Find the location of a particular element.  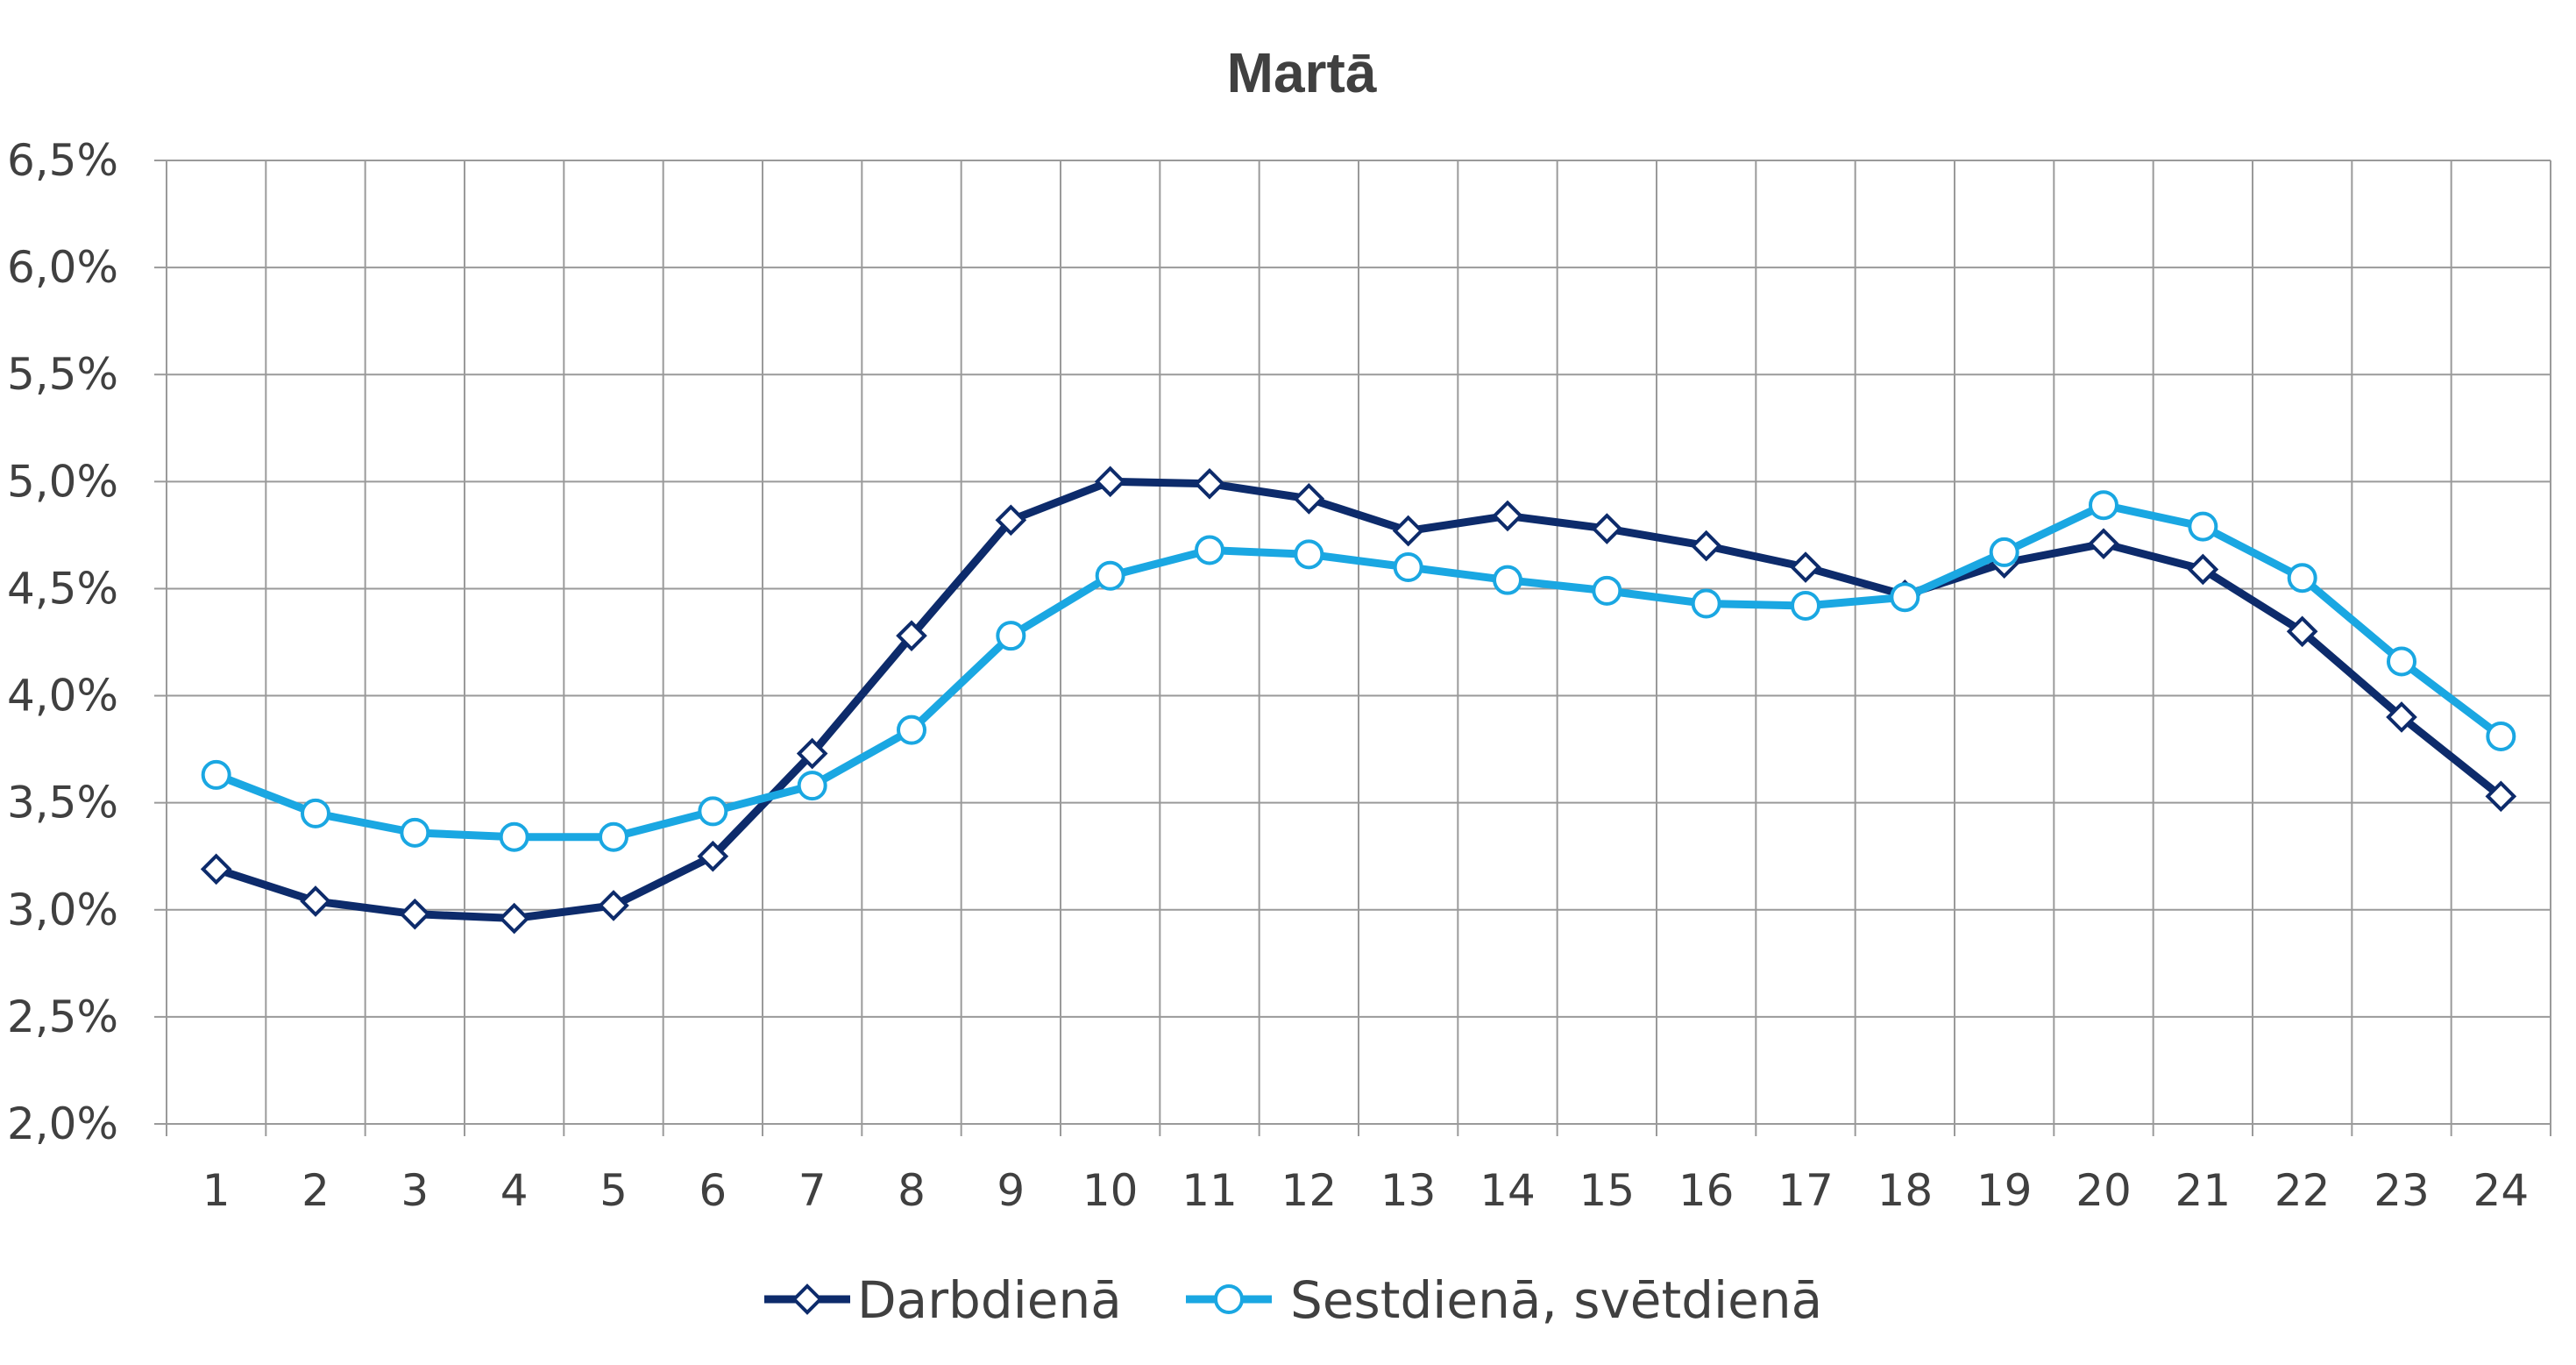

x-tick-label: 9 is located at coordinates (1011, 1190).